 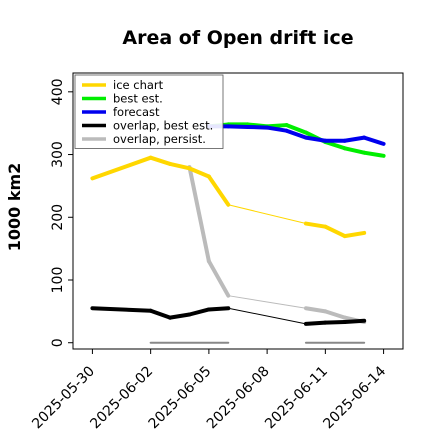 What do you see at coordinates (58, 342) in the screenshot?
I see `y-tick-label: 0` at bounding box center [58, 342].